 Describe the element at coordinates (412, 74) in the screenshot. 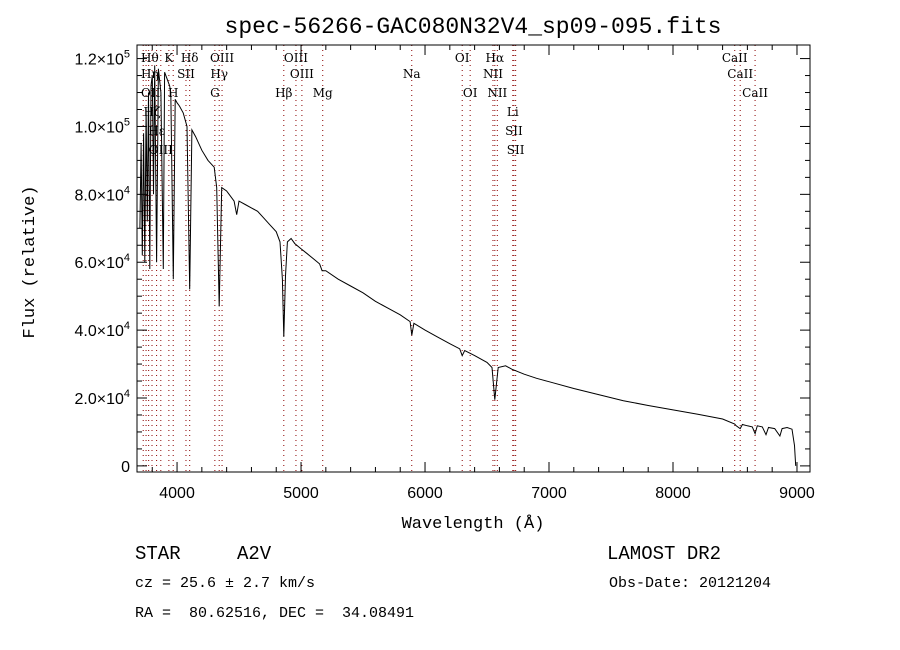

I see `line-marker-label: Na` at that location.